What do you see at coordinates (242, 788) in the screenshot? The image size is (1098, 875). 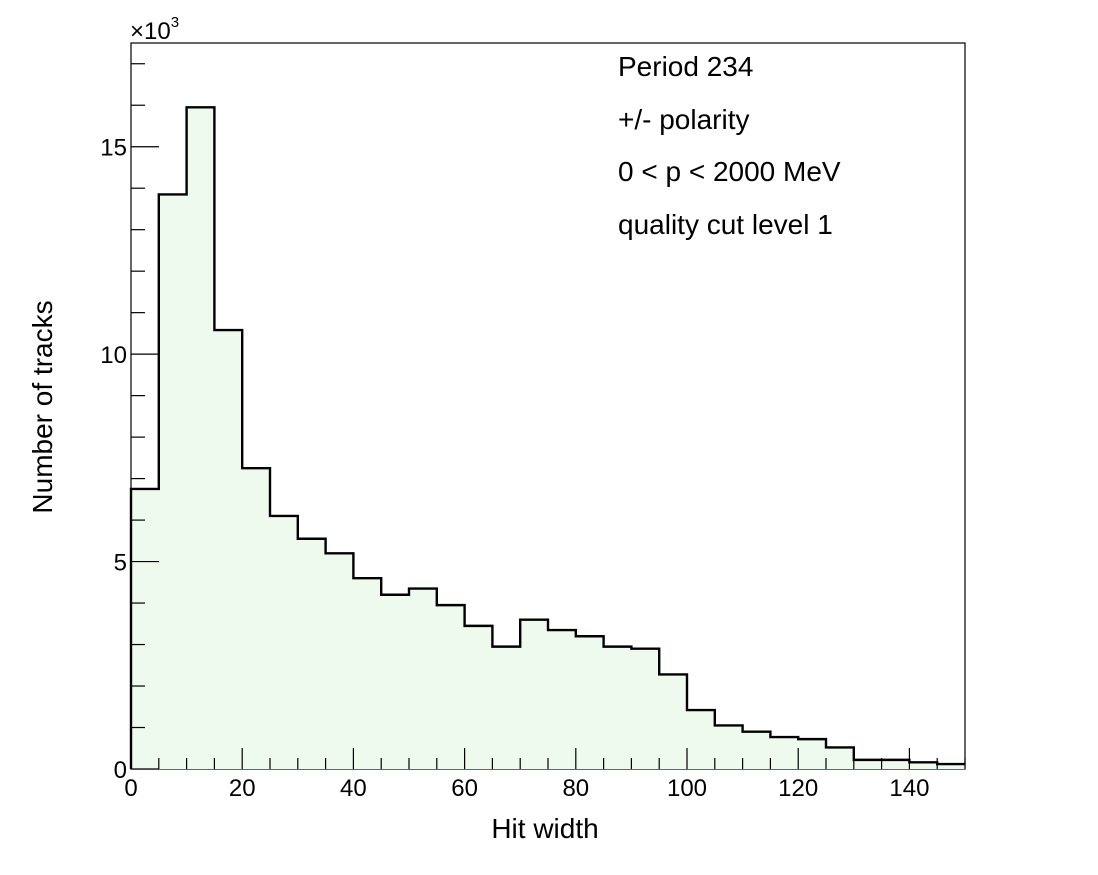 I see `x-tick-label: 20` at bounding box center [242, 788].